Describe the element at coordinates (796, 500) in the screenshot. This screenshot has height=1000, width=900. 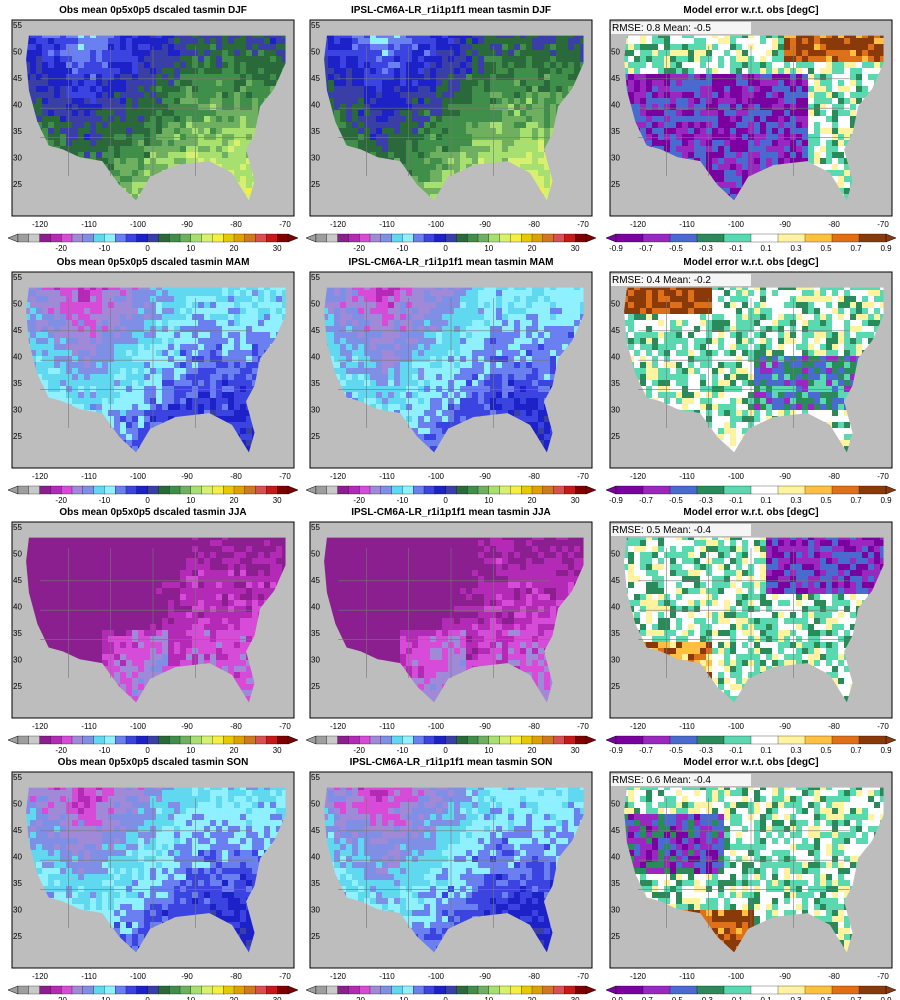
I see `colorbar-tick-label: 0.3` at that location.